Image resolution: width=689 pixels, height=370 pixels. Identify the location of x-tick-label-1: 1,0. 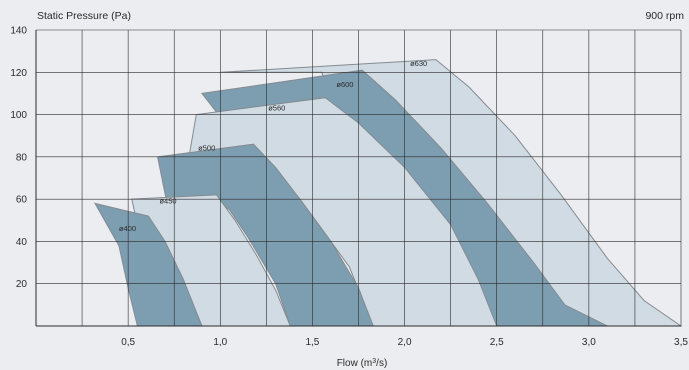
(220, 342).